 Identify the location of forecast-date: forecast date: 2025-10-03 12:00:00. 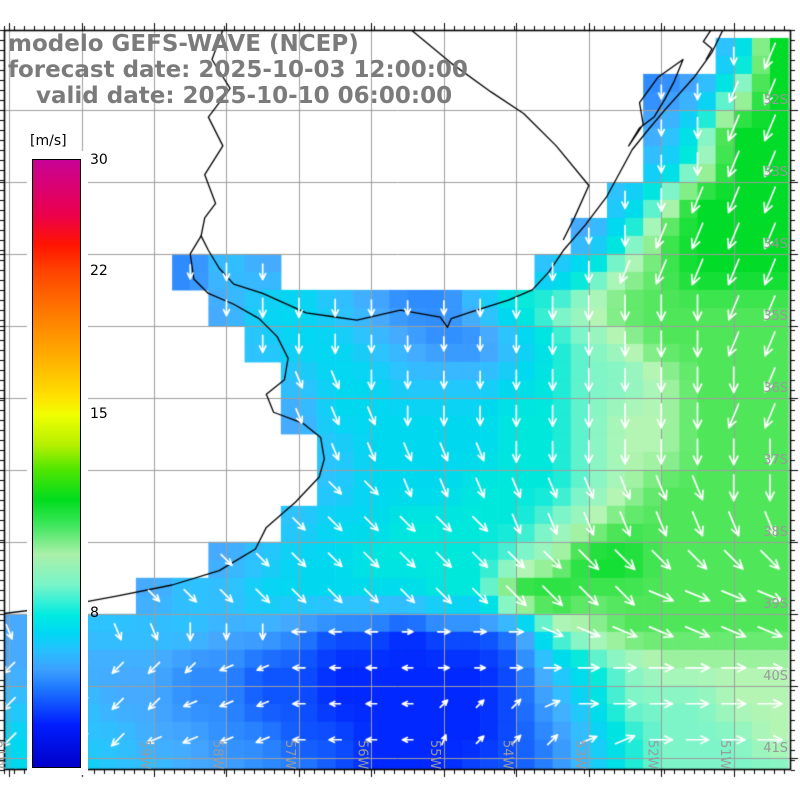
(238, 70).